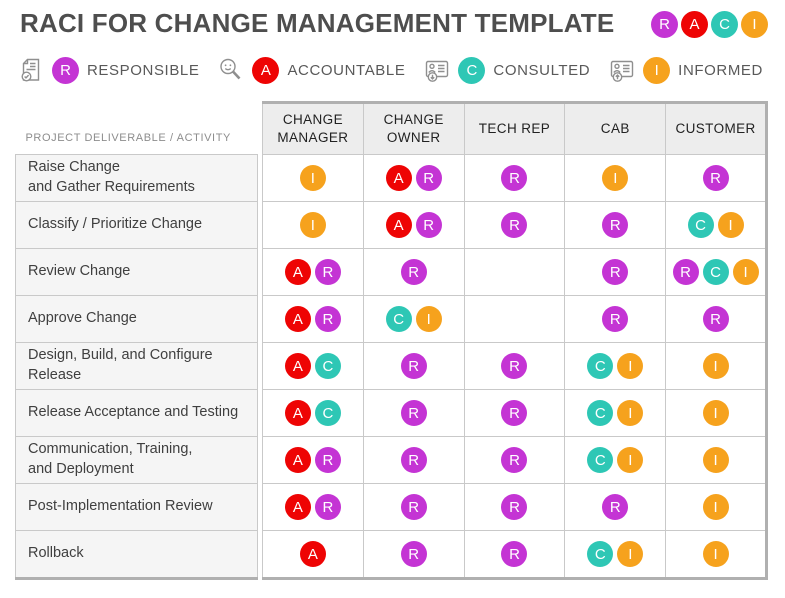  I want to click on table-row: Rollback, so click(136, 555).